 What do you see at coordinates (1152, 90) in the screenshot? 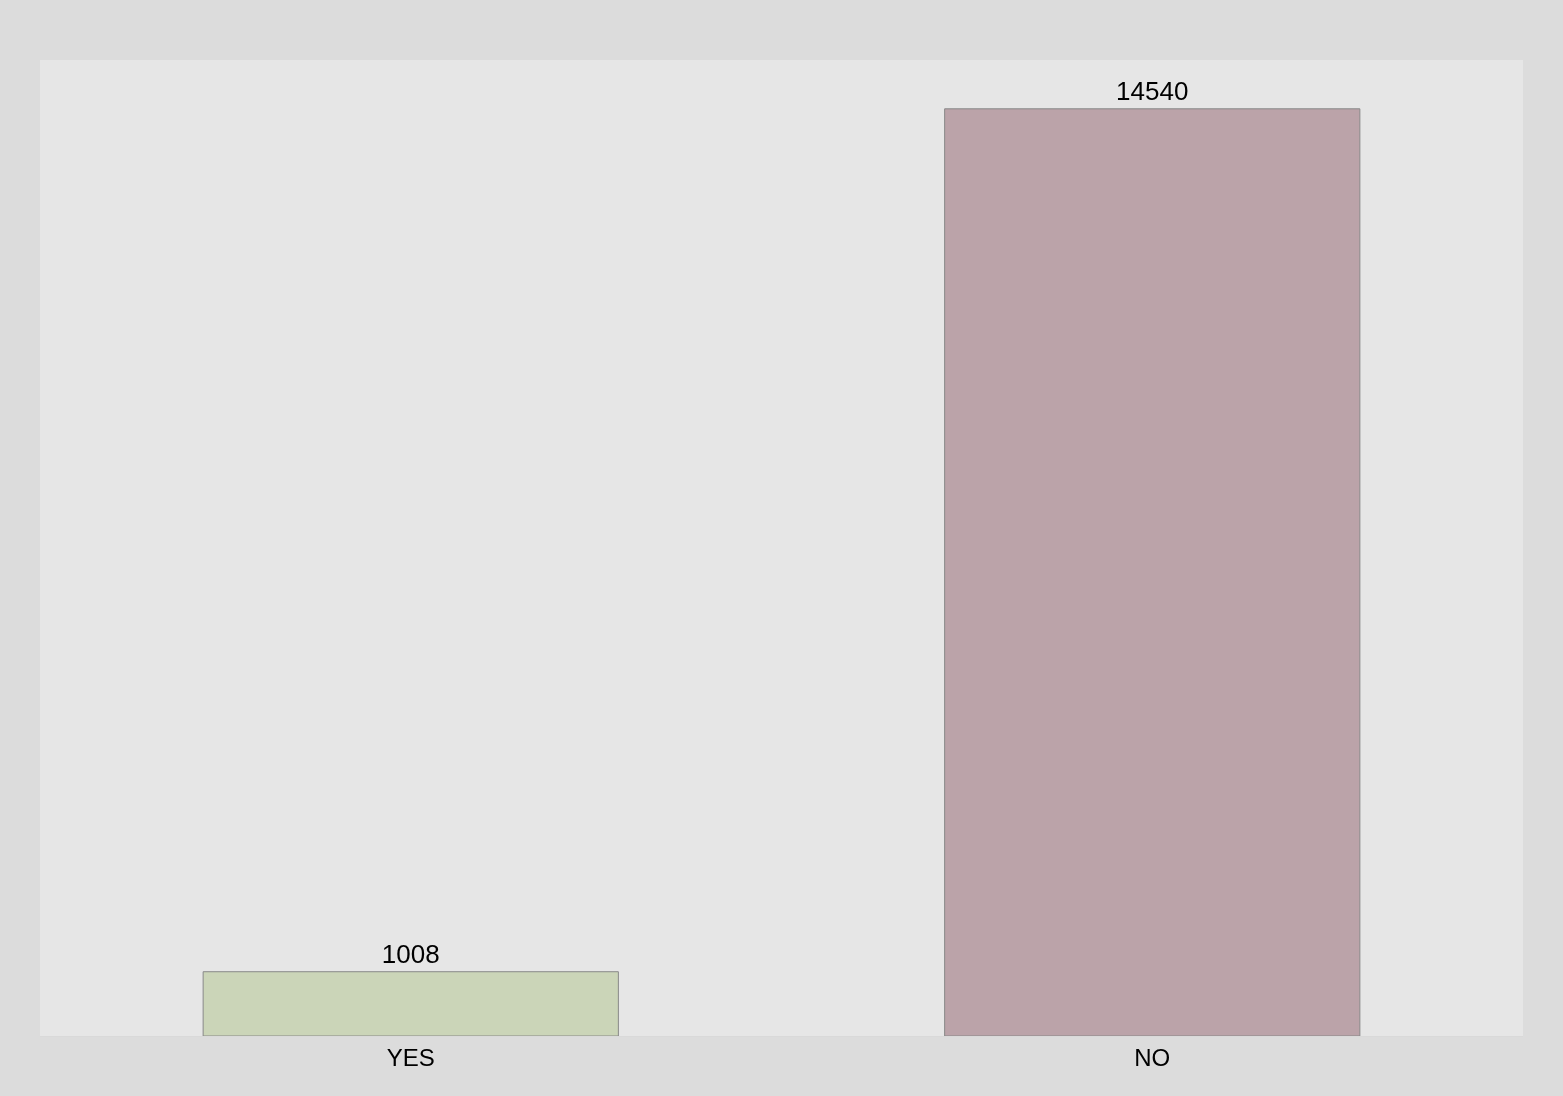
I see `data-label: 14540` at bounding box center [1152, 90].